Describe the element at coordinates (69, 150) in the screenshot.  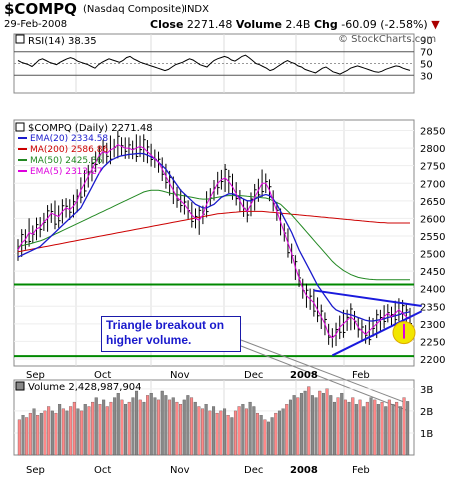
I see `legend-label-ma200: MA(200) 2586.86` at that location.